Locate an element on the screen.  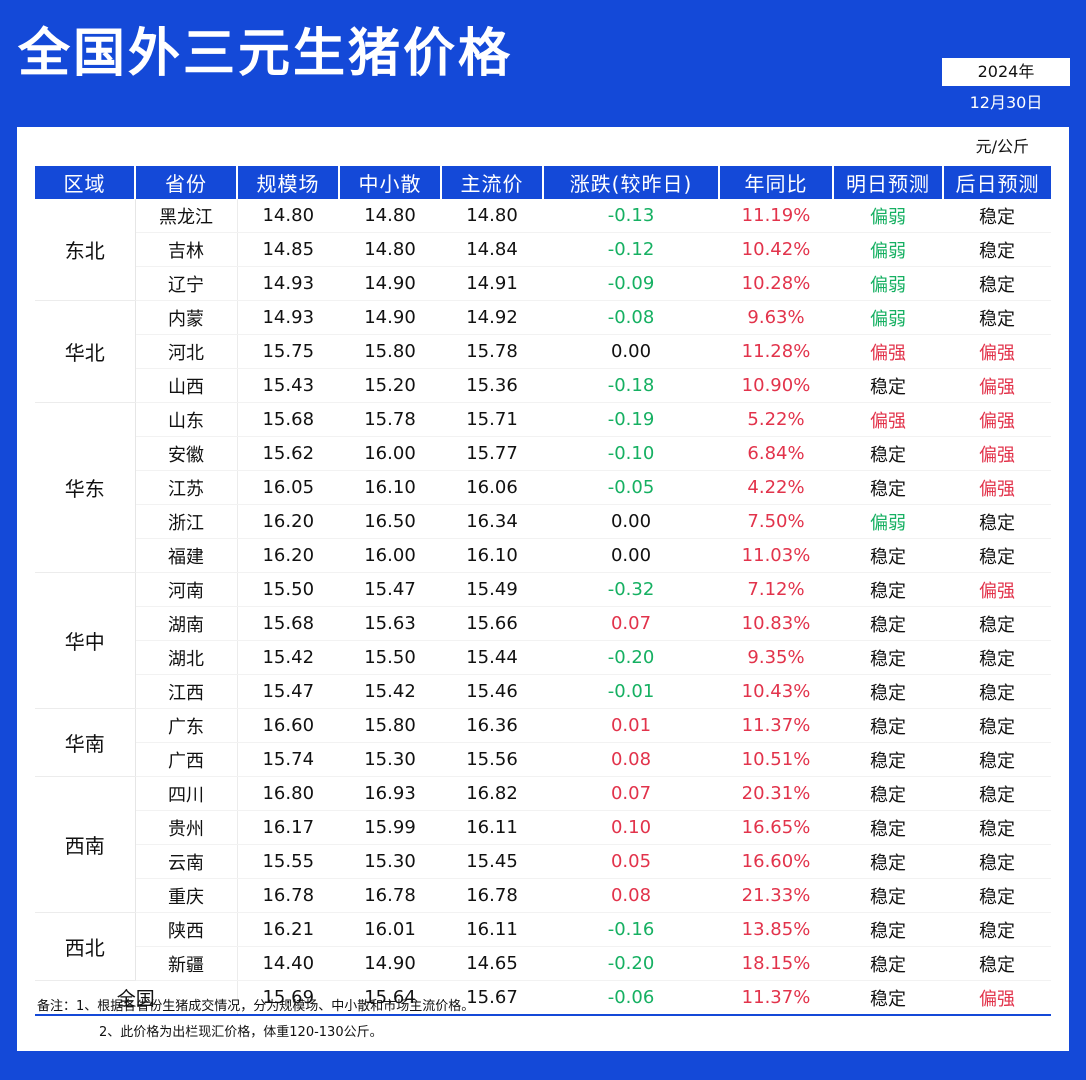
scale-farm-cell: 14.40 is located at coordinates (288, 963).